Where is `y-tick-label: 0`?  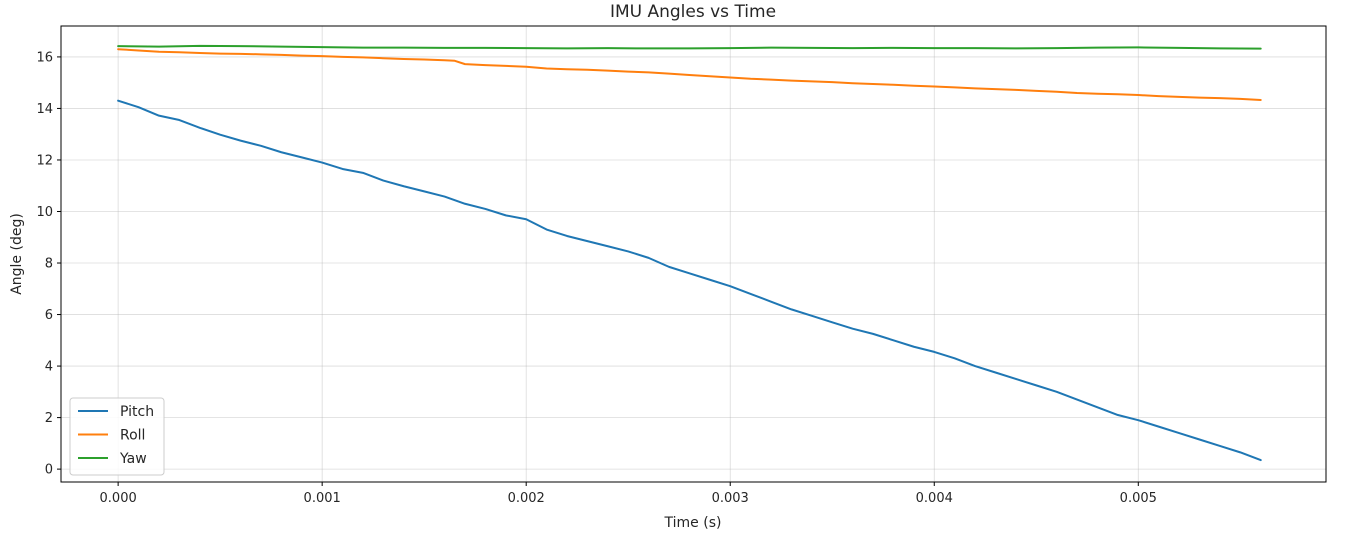 y-tick-label: 0 is located at coordinates (49, 470).